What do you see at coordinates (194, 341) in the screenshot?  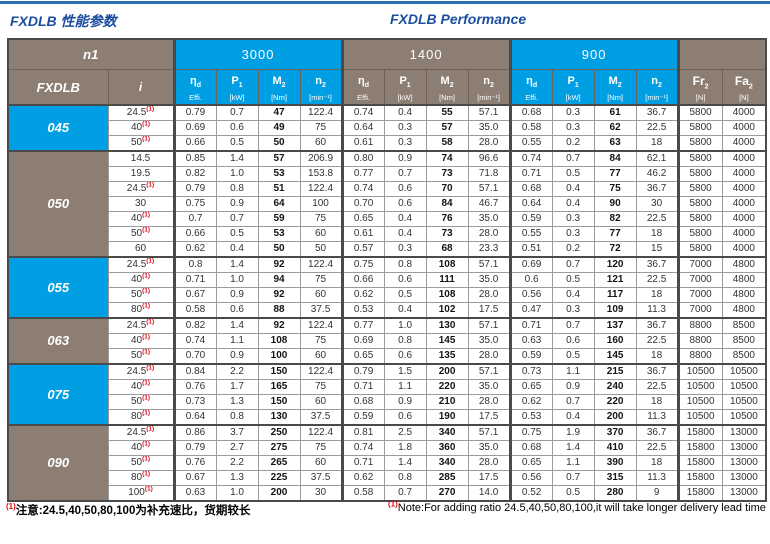 I see `effi-3000-cell: 0.74` at bounding box center [194, 341].